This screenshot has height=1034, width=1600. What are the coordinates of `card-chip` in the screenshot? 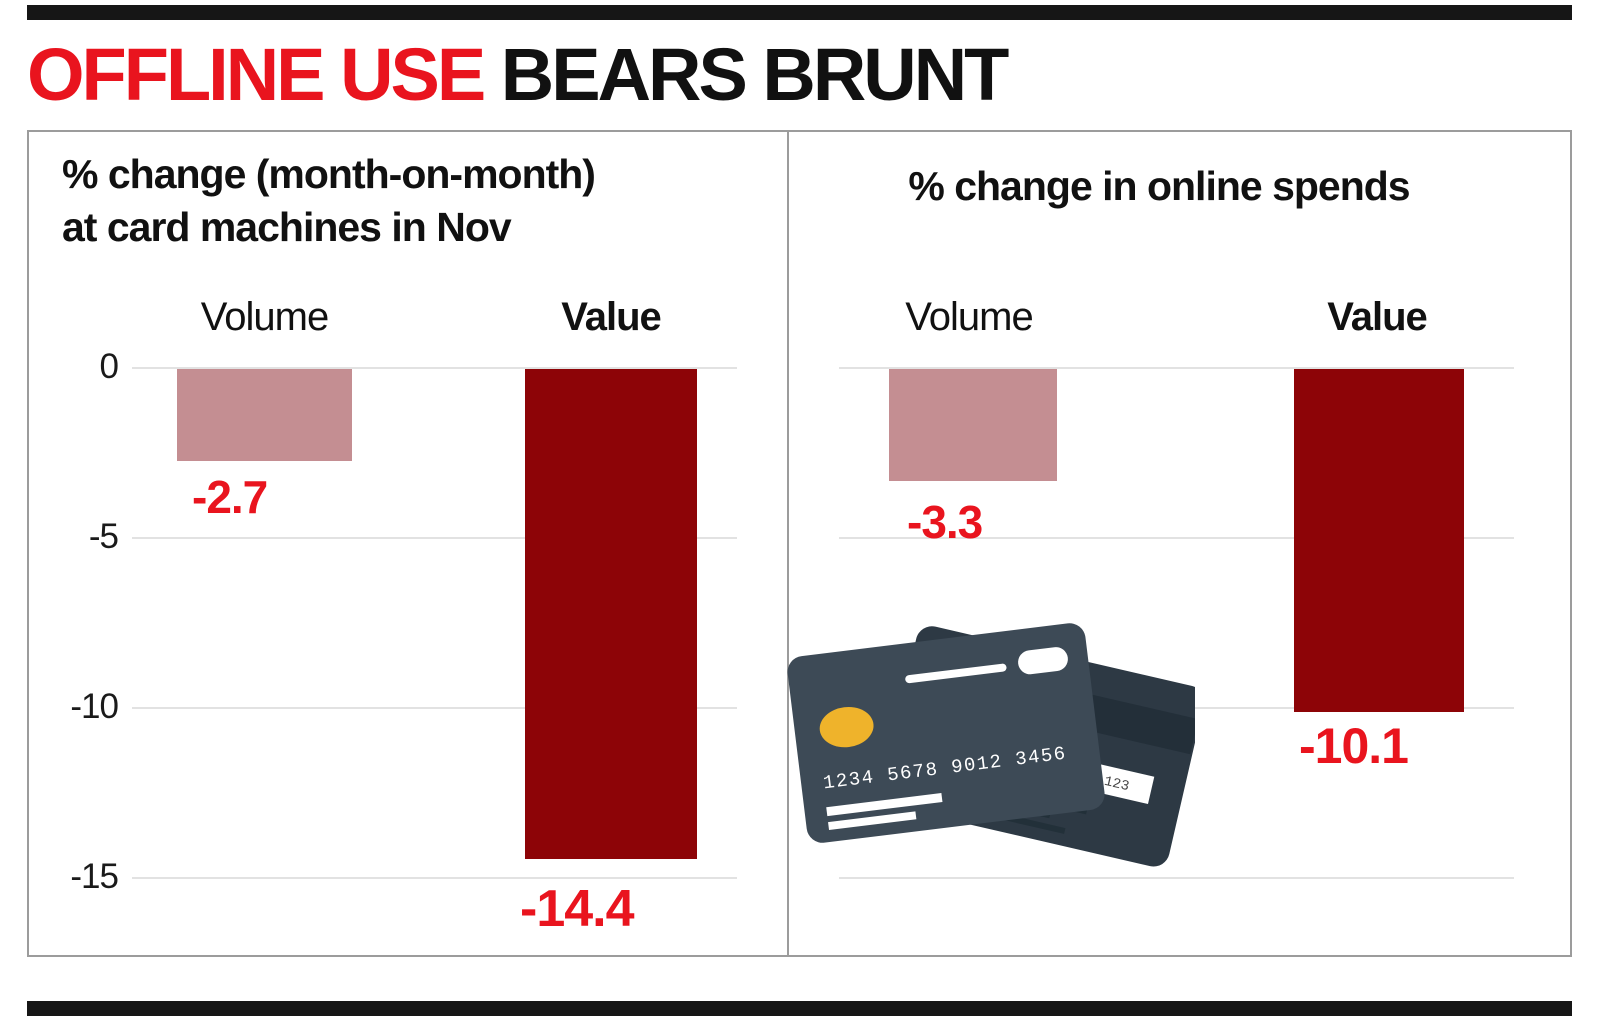 It's located at (846, 727).